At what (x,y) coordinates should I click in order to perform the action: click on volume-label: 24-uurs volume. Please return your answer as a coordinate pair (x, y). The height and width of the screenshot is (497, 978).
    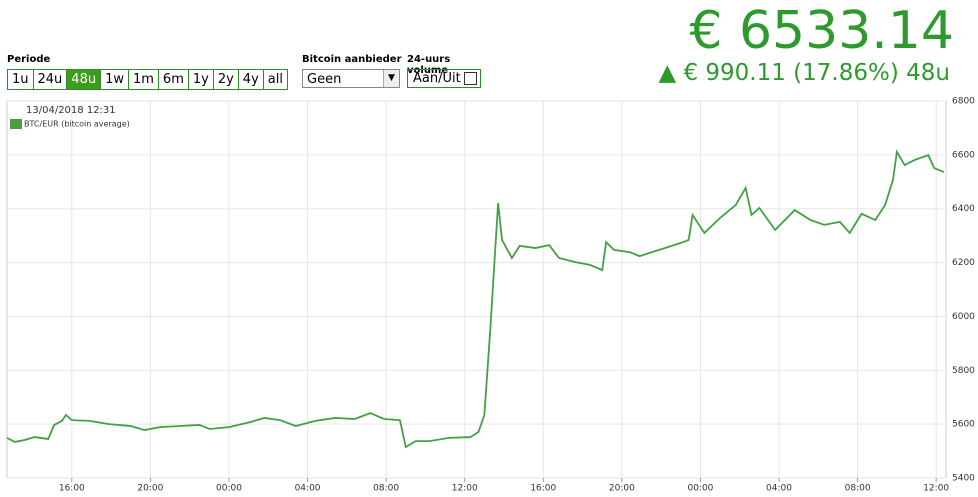
    Looking at the image, I should click on (429, 65).